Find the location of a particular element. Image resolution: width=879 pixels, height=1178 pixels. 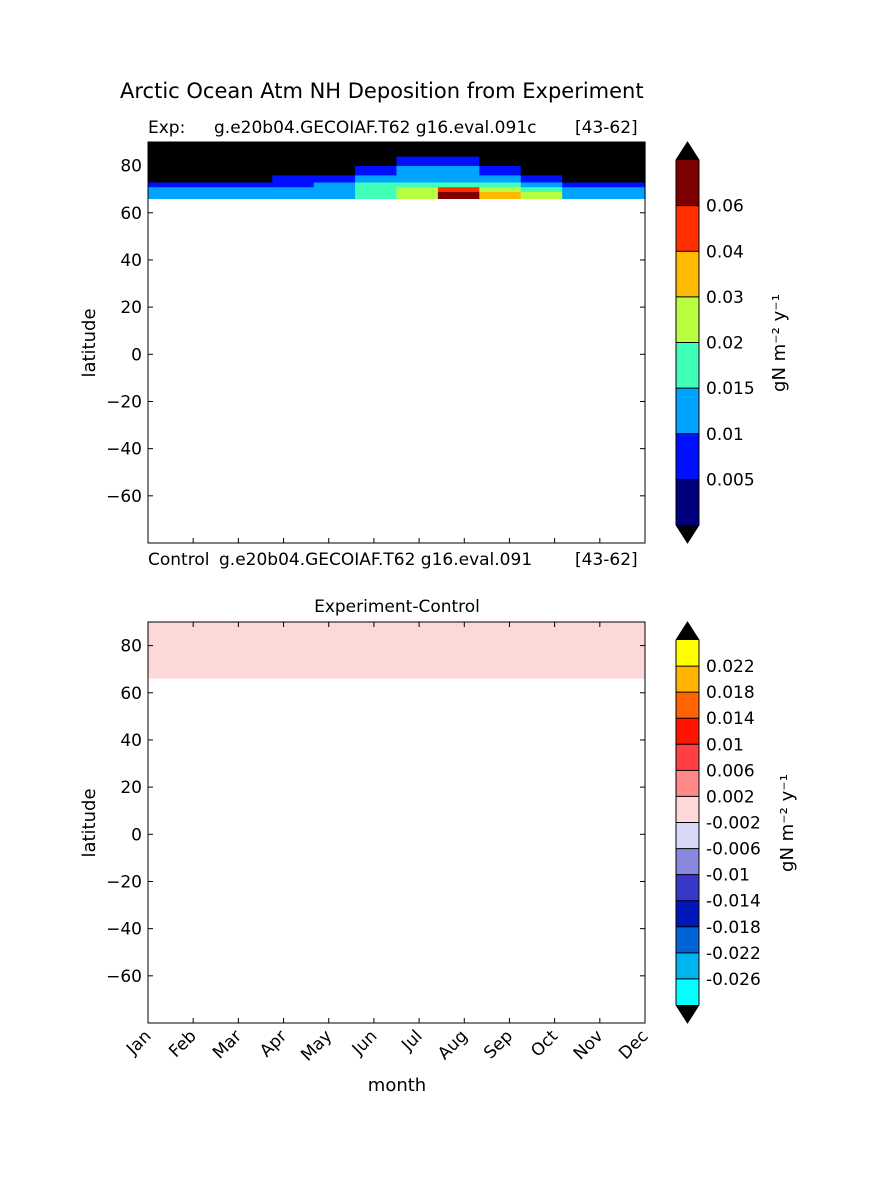

colorbar-over-arrow is located at coordinates (687, 151).